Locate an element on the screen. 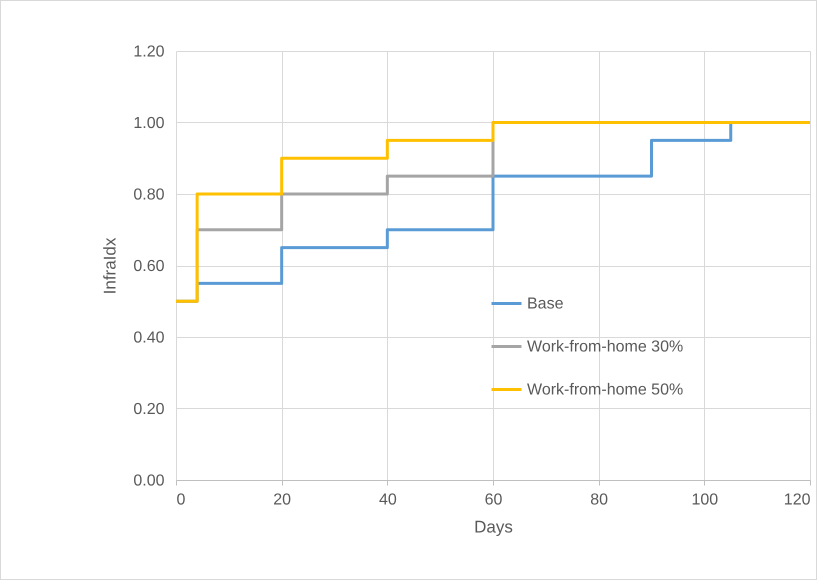  x-axis-title: Days is located at coordinates (493, 527).